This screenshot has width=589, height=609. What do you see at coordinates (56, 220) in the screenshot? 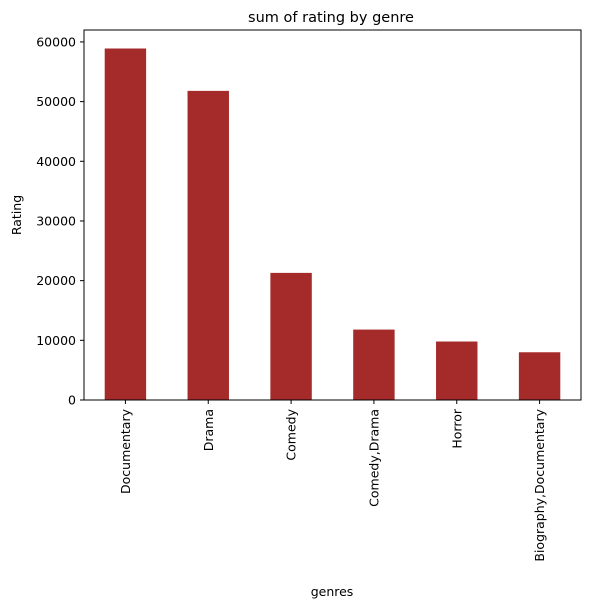
I see `y-tick-label: 30000` at bounding box center [56, 220].